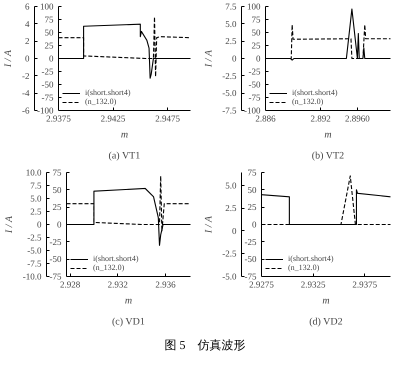 This screenshot has height=390, width=403. What do you see at coordinates (34, 173) in the screenshot?
I see `y2-tick-label: 10.0` at bounding box center [34, 173].